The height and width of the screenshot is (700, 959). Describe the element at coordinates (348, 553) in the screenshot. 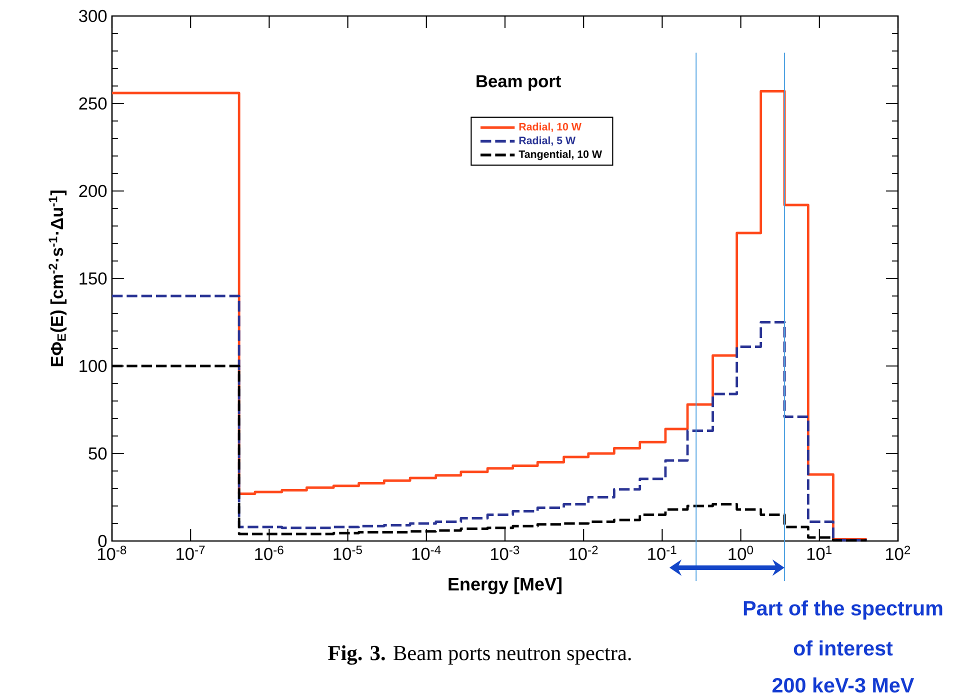

I see `x-tick-label: 10$^{-5}$` at that location.